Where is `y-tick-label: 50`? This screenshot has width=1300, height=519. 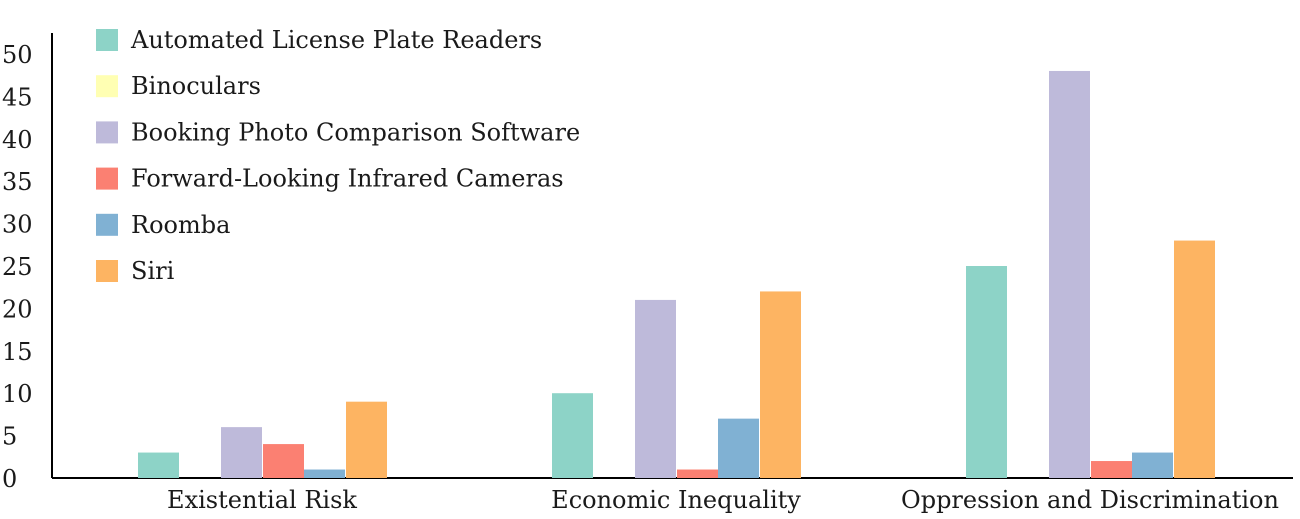
y-tick-label: 50 is located at coordinates (17, 55).